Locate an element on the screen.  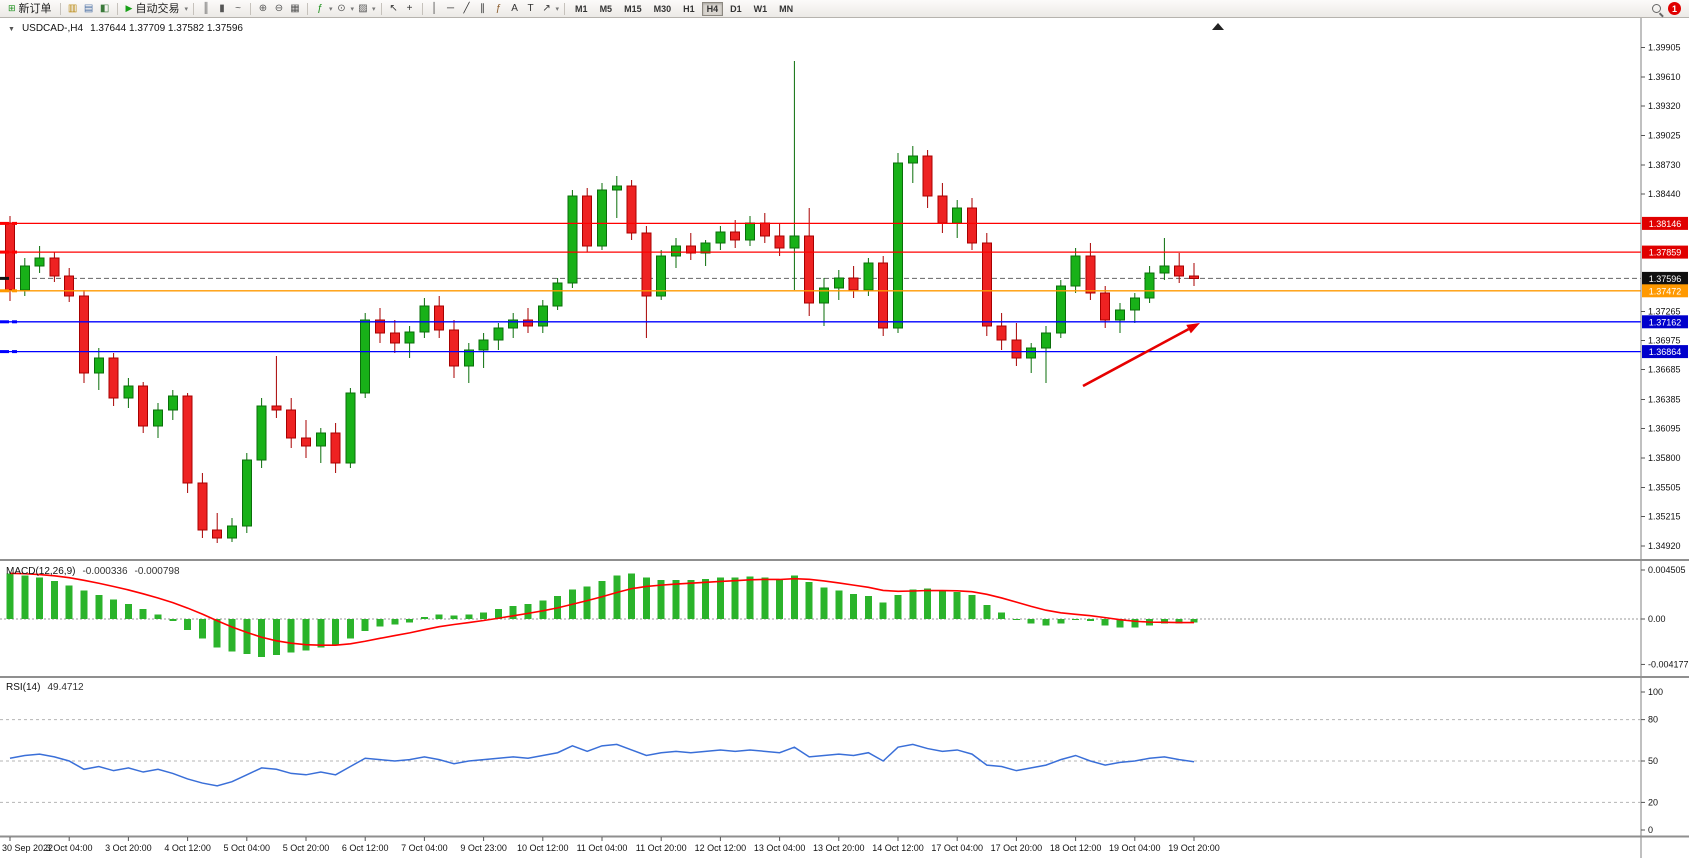
indicators-caret: ▾ is located at coordinates (330, 9).